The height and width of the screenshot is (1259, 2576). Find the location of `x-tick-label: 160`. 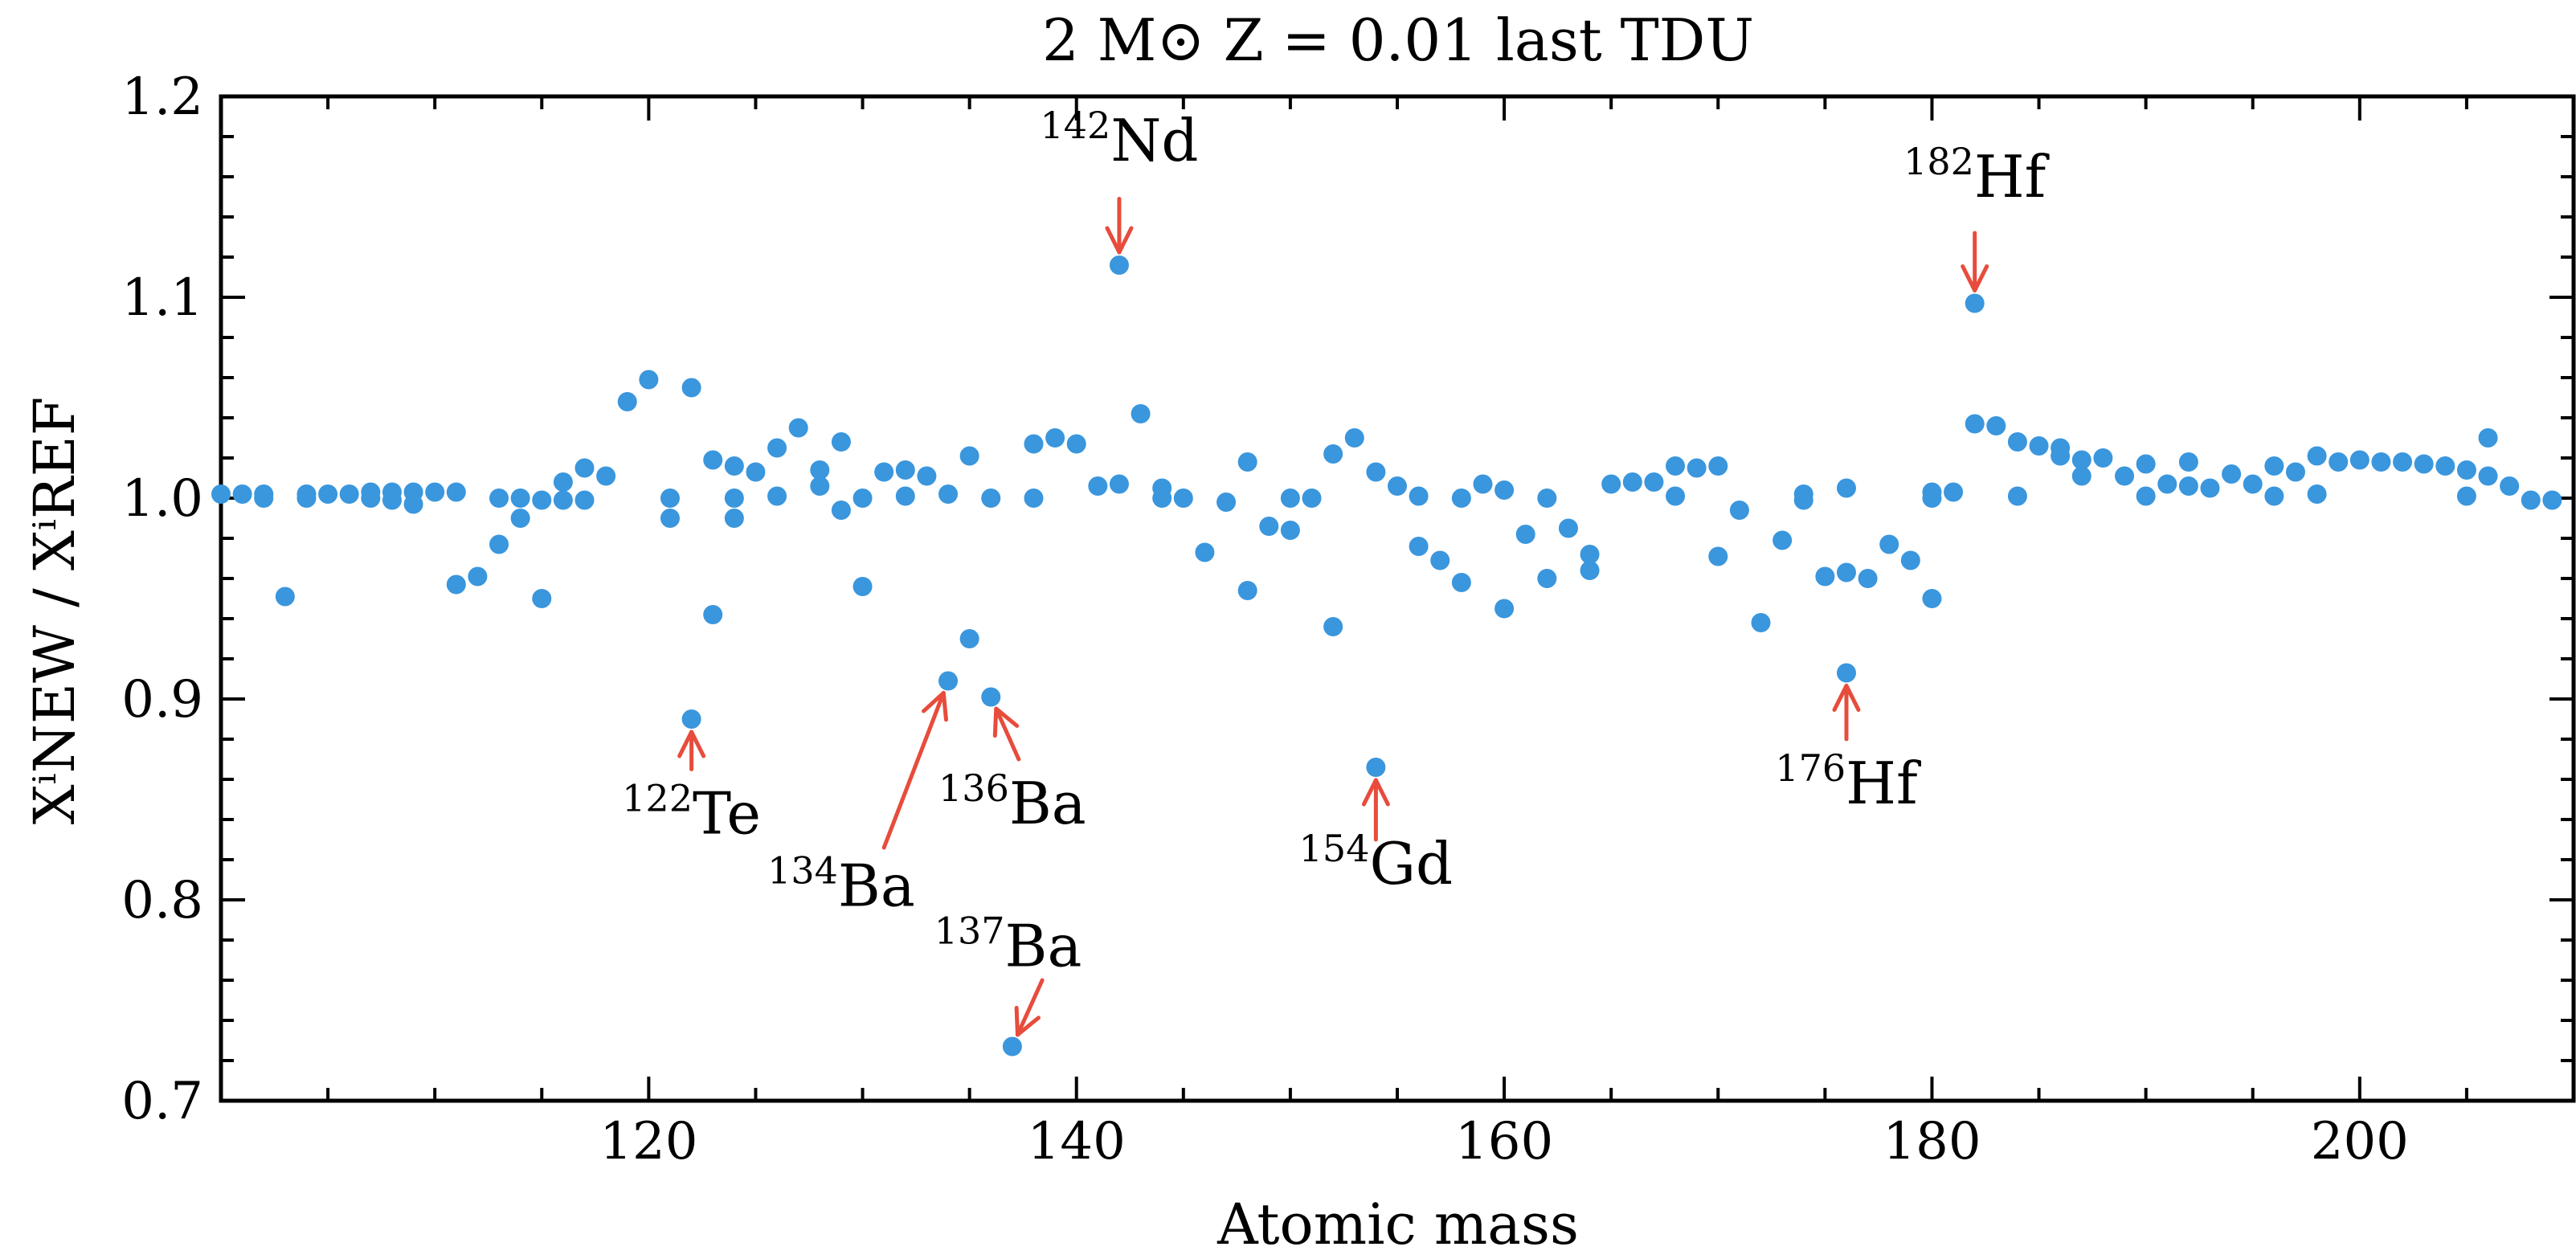

x-tick-label: 160 is located at coordinates (1504, 1141).